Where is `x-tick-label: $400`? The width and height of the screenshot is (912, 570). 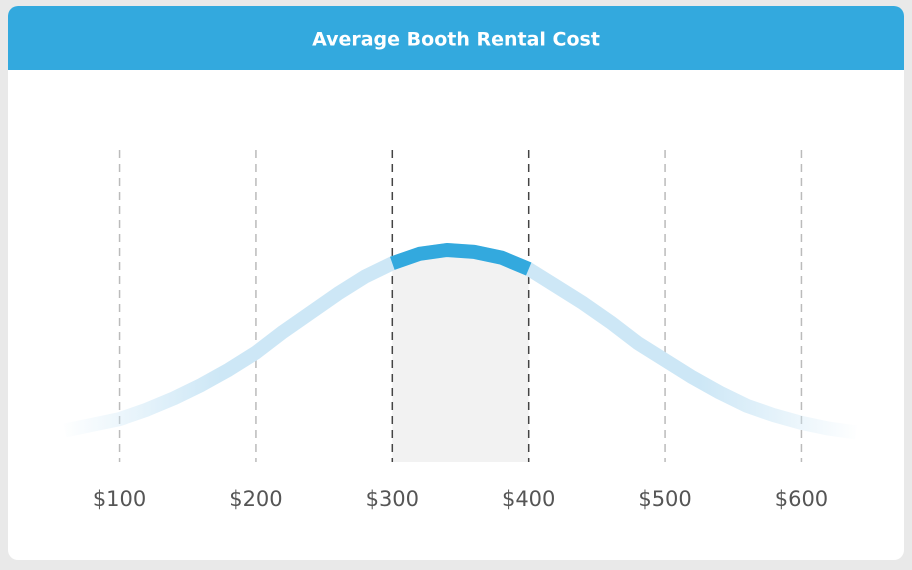 x-tick-label: $400 is located at coordinates (528, 499).